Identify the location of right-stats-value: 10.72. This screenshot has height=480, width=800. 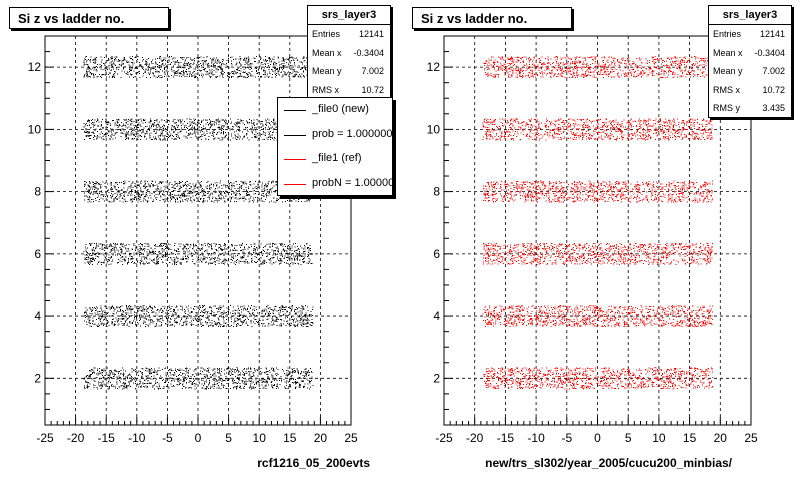
(773, 89).